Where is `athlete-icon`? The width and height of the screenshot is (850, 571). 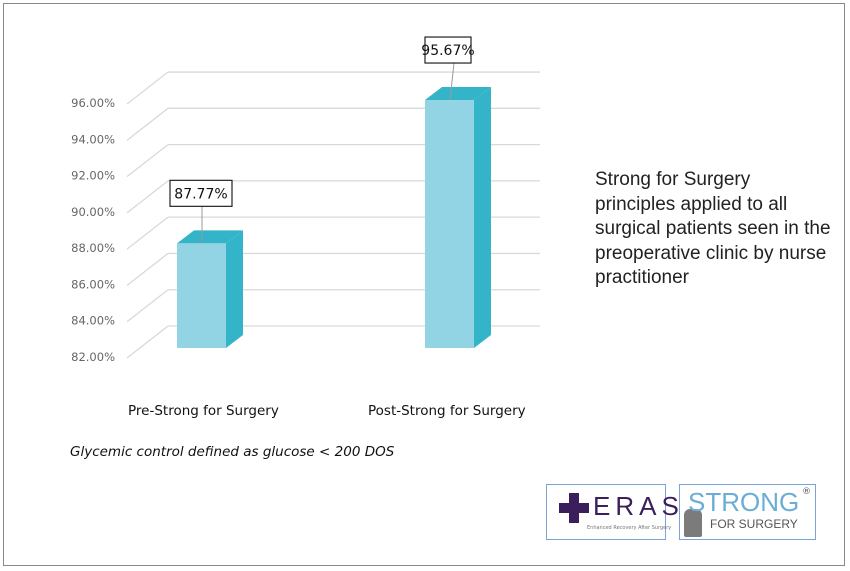 athlete-icon is located at coordinates (693, 523).